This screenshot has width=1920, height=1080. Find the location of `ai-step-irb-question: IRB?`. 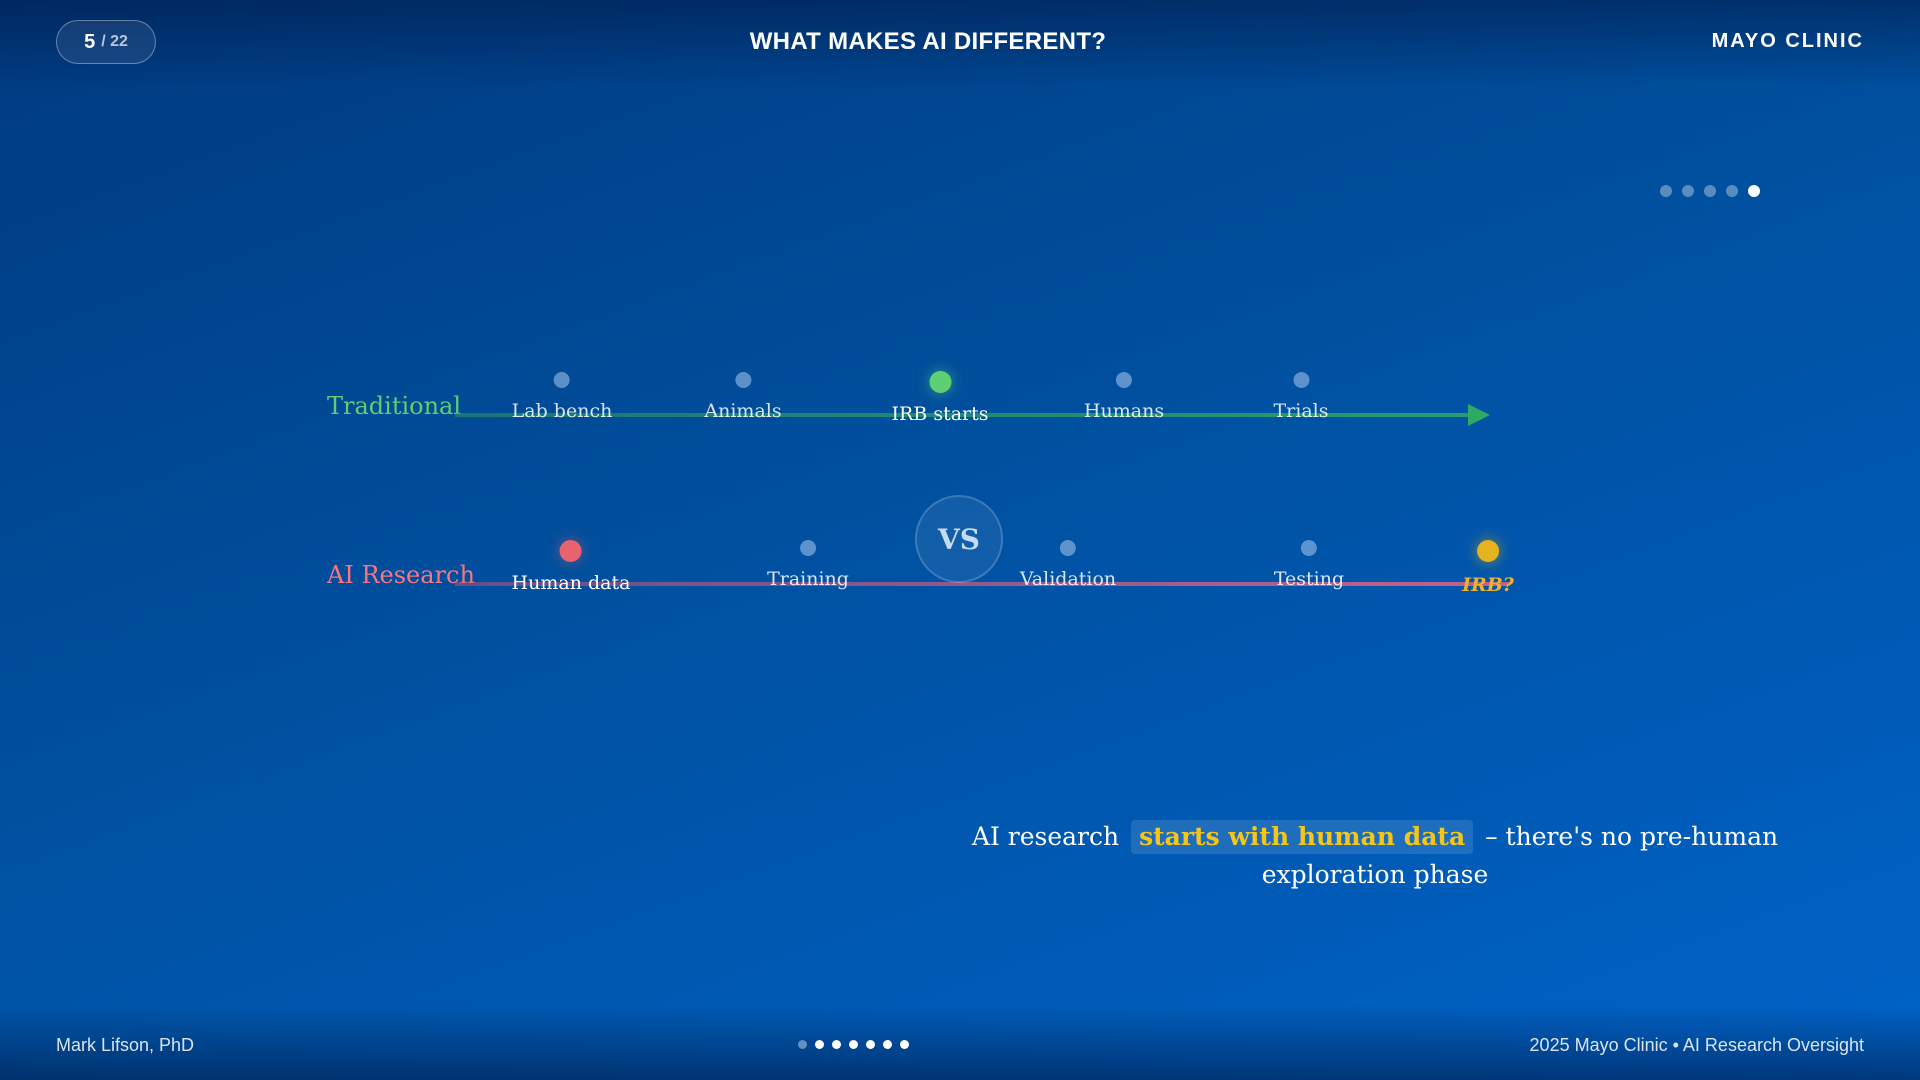

ai-step-irb-question: IRB? is located at coordinates (1488, 568).